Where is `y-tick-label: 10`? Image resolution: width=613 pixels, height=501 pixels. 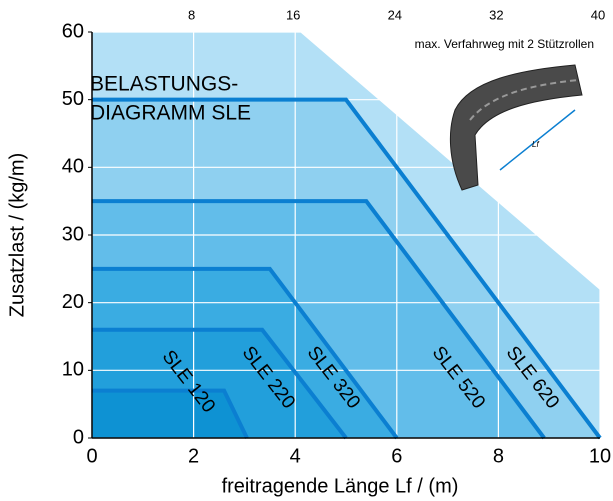 y-tick-label: 10 is located at coordinates (73, 370).